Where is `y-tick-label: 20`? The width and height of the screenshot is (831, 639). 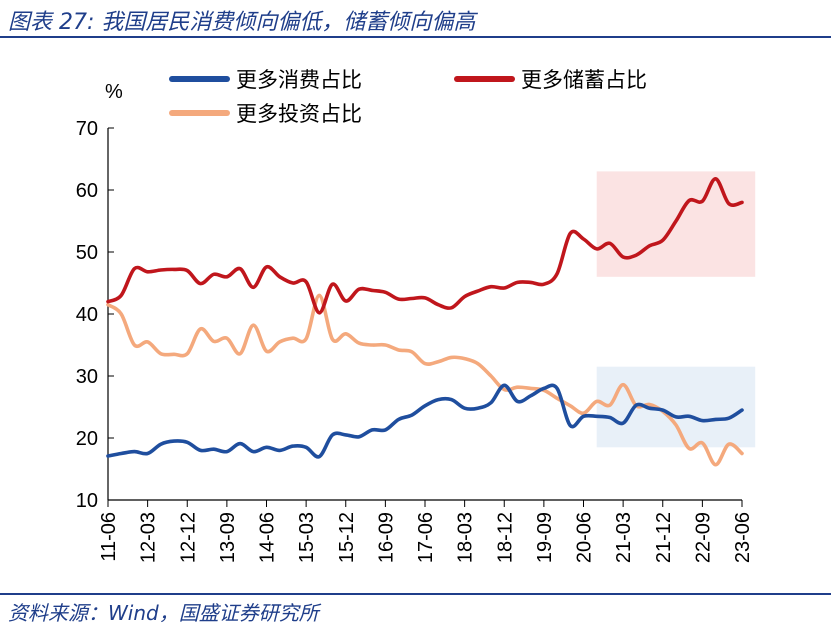
y-tick-label: 20 is located at coordinates (87, 439).